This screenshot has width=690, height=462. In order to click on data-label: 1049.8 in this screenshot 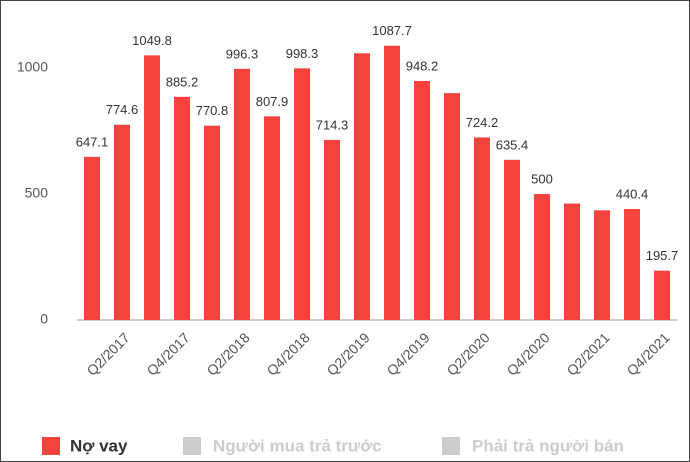, I will do `click(152, 40)`.